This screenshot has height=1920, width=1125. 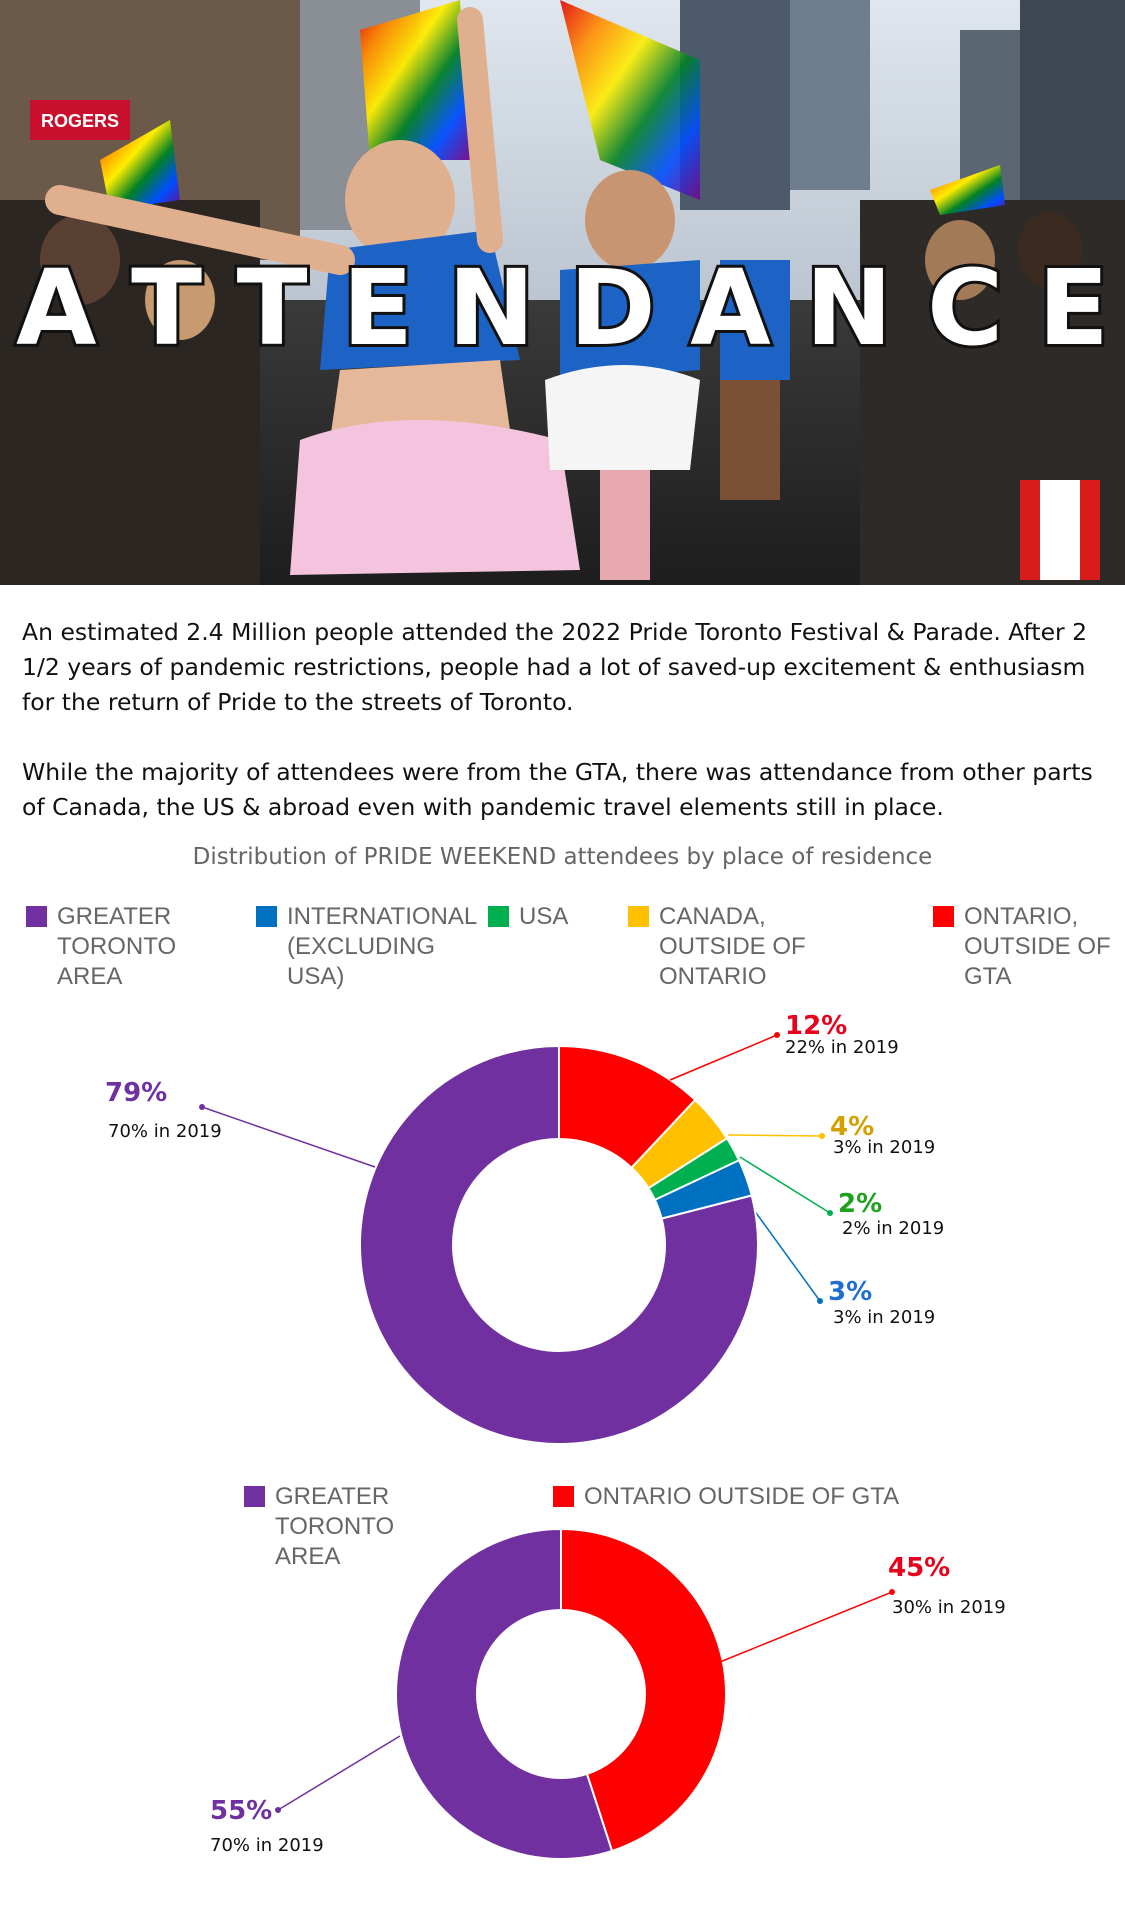 What do you see at coordinates (965, 308) in the screenshot?
I see `hero-title-letter: C` at bounding box center [965, 308].